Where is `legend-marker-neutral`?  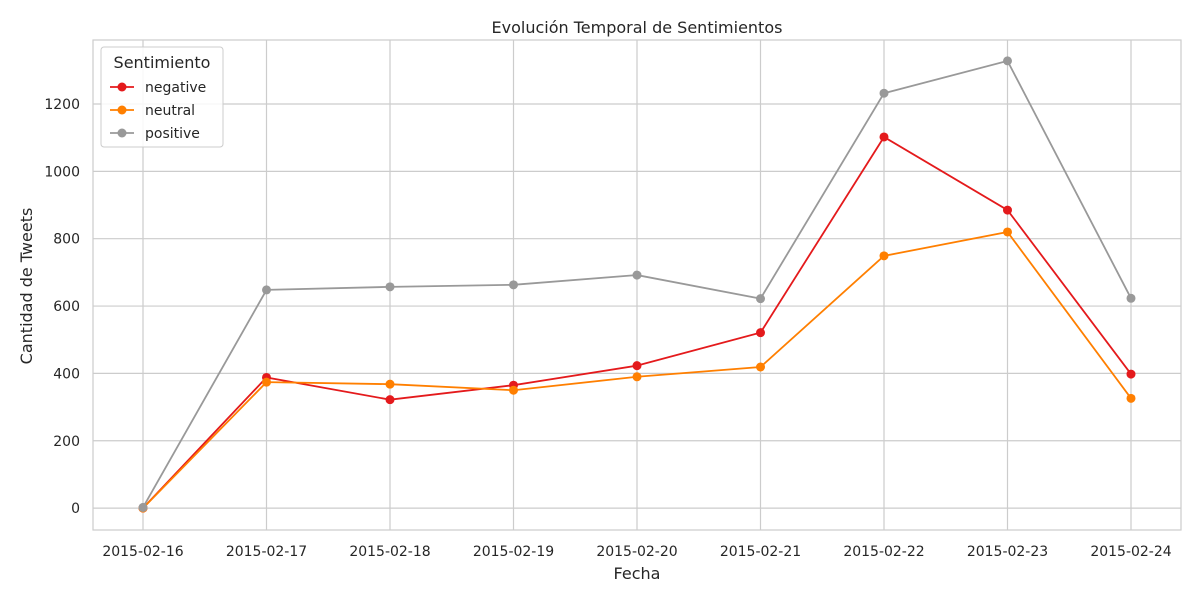
legend-marker-neutral is located at coordinates (122, 110).